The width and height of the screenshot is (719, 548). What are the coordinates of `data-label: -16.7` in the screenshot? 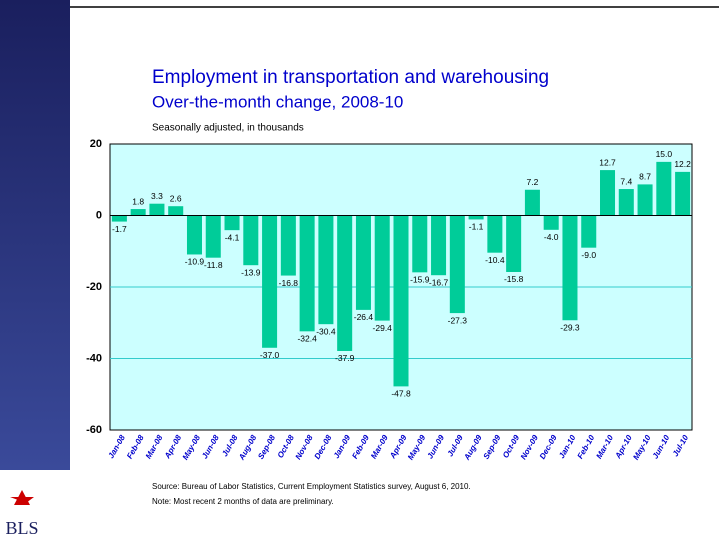 It's located at (439, 282).